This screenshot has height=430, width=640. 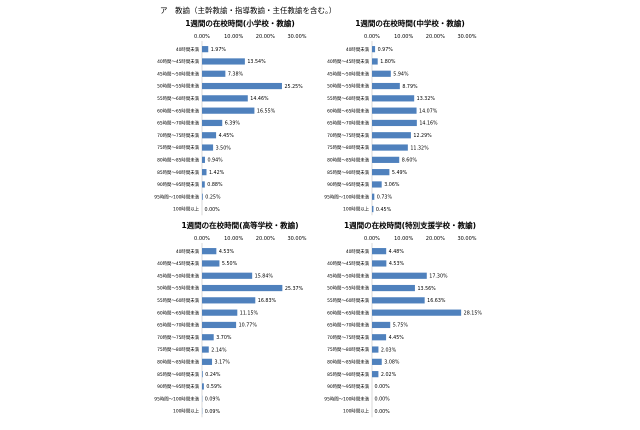 I want to click on category-label: 45時間～50時間未満, so click(x=178, y=73).